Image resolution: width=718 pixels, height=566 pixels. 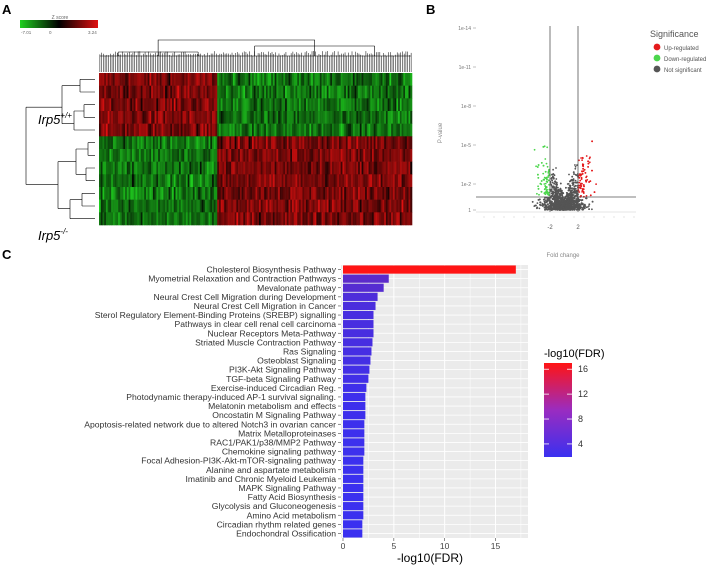 What do you see at coordinates (59, 24) in the screenshot?
I see `colorbar-gradient` at bounding box center [59, 24].